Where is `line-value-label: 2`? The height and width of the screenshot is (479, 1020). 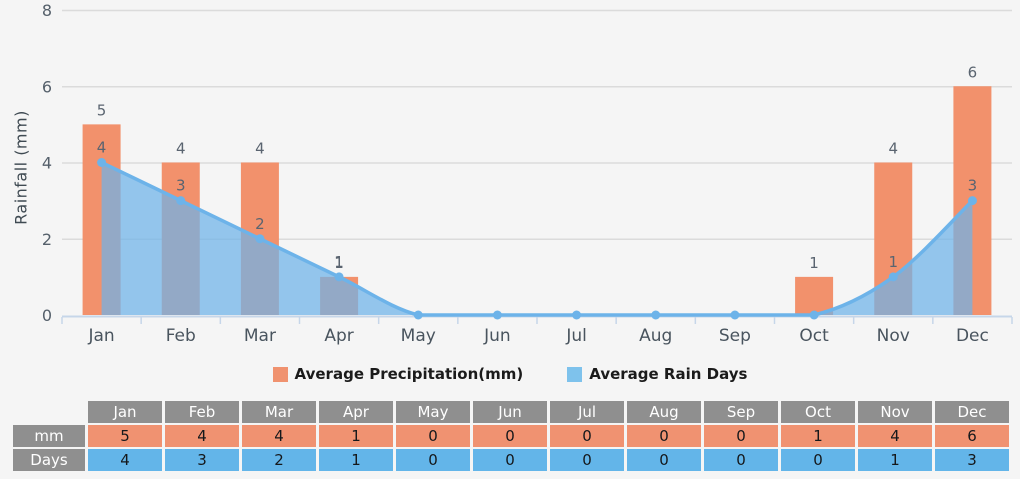 line-value-label: 2 is located at coordinates (260, 224).